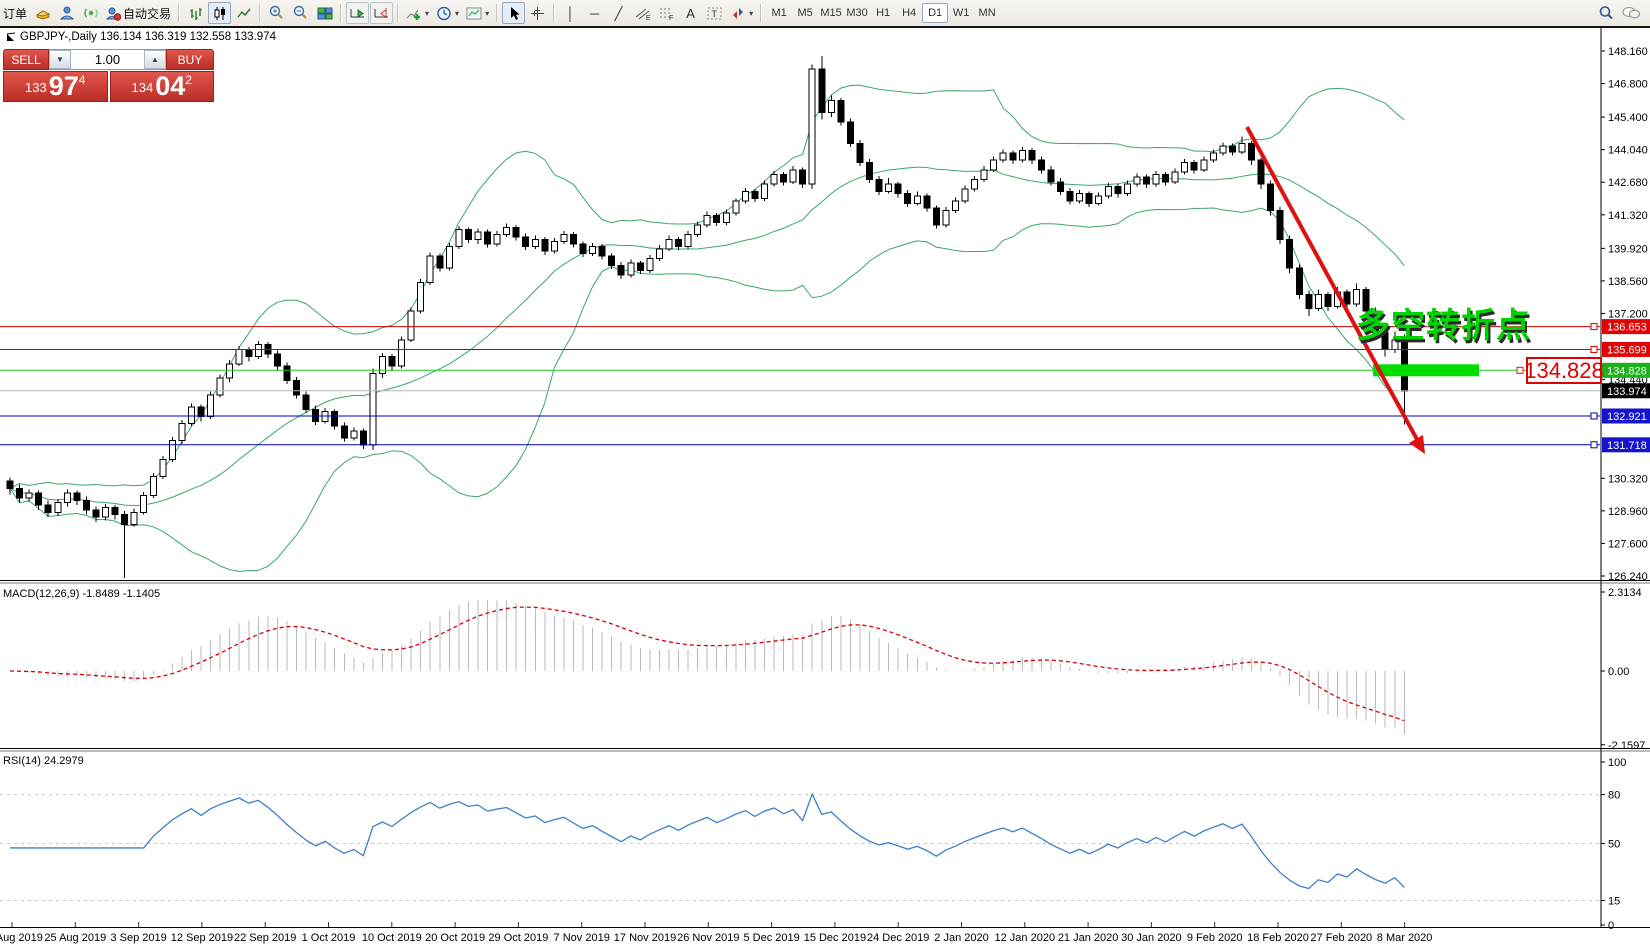  I want to click on tile-windows-button, so click(324, 13).